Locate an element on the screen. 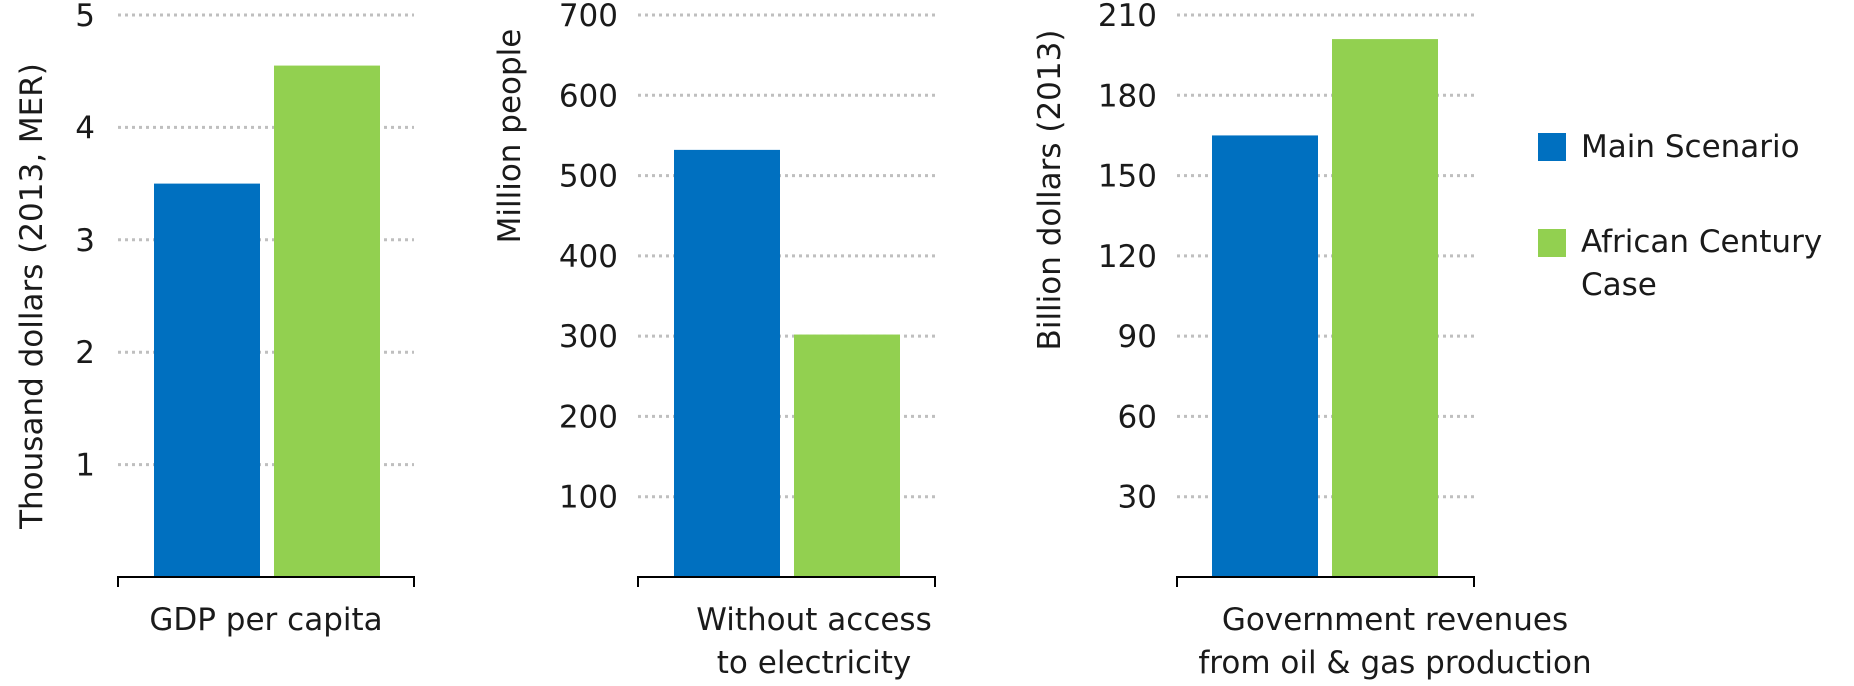 The width and height of the screenshot is (1854, 686). legend-item-african-century-case: African Century Case is located at coordinates (1680, 263).